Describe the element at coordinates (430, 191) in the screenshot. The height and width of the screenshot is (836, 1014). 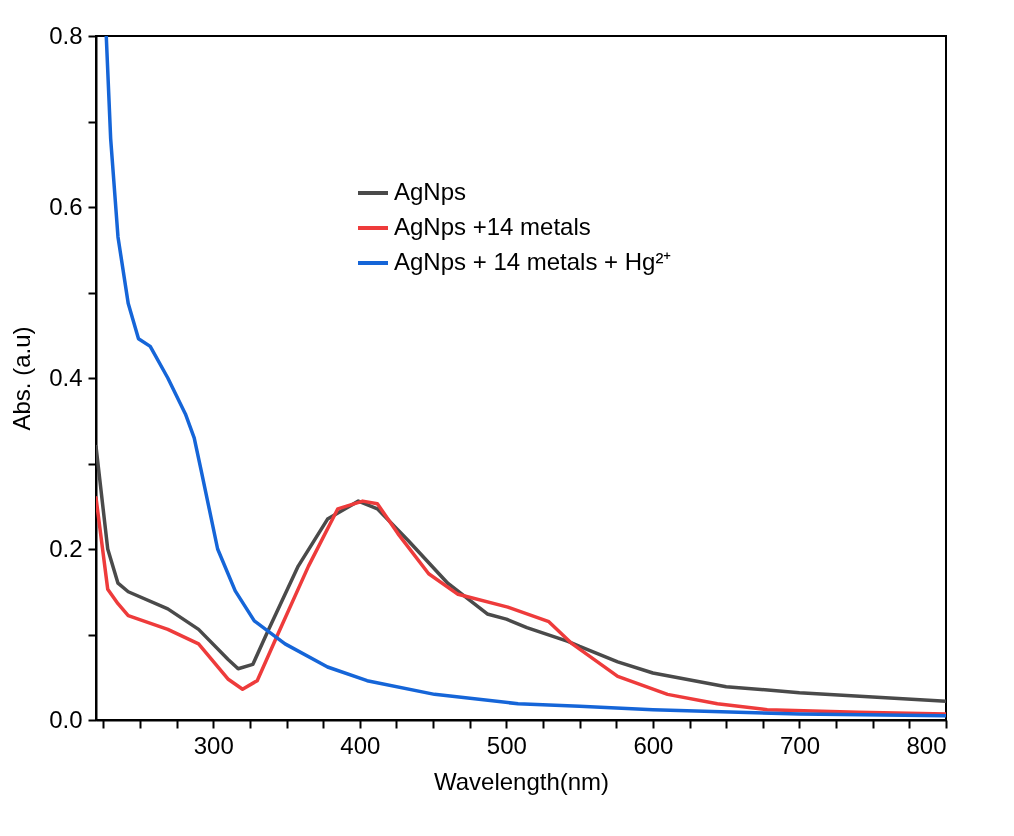
I see `legend-label: AgNps` at that location.